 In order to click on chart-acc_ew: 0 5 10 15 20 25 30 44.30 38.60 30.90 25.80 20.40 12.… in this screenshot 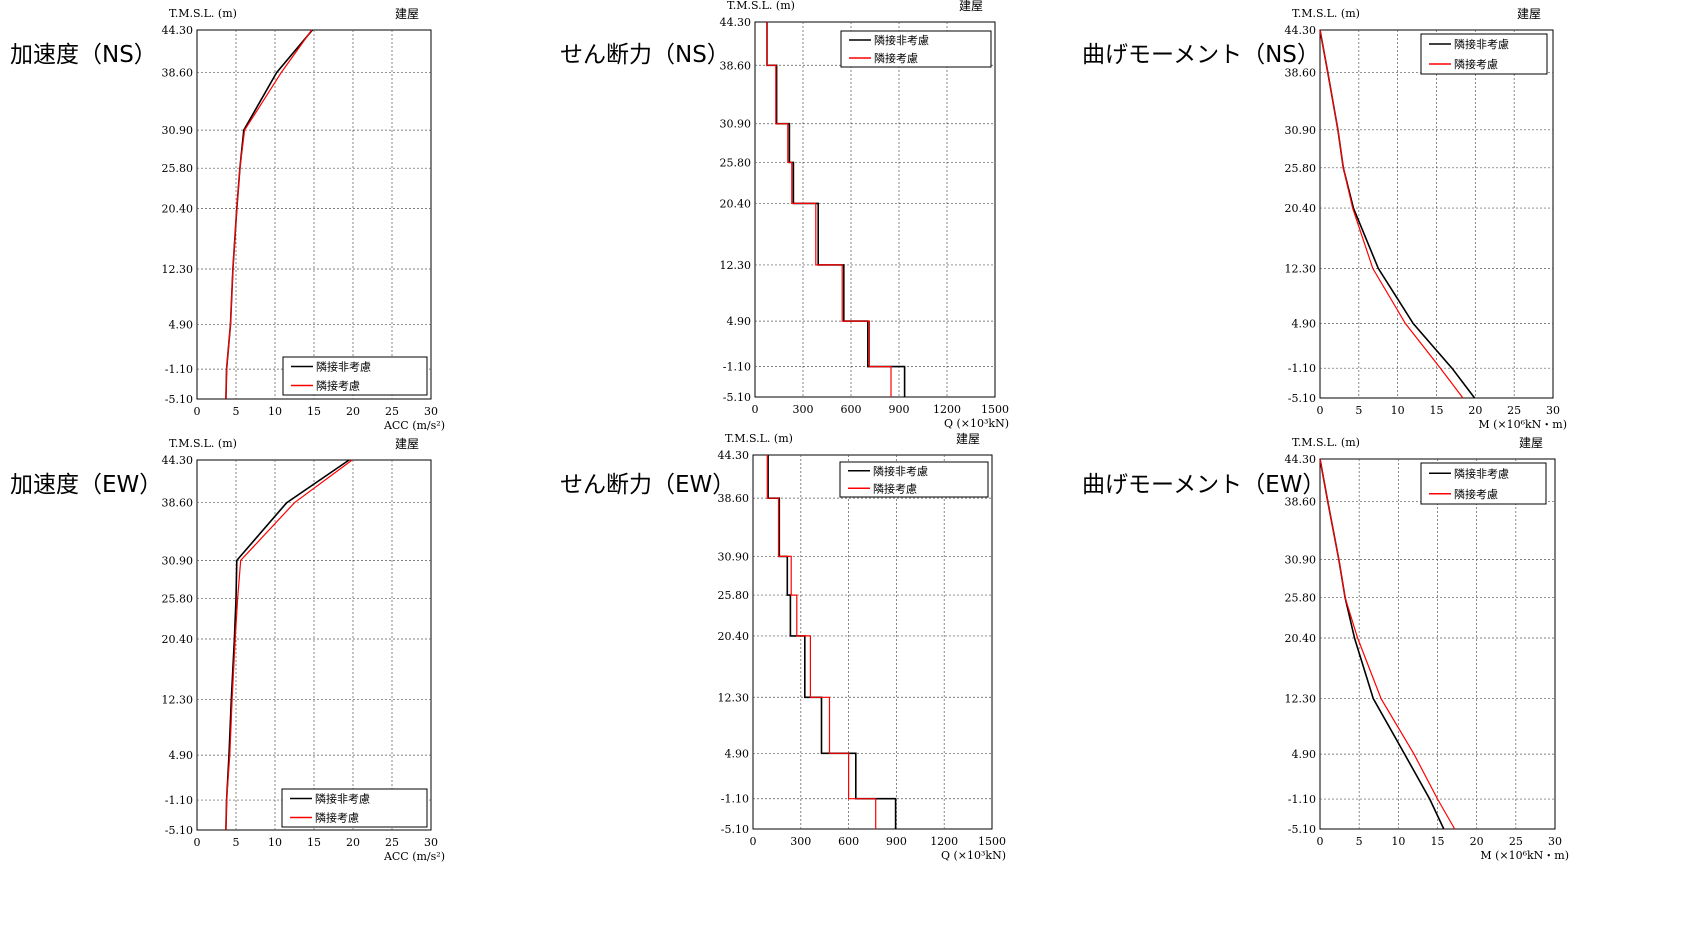, I will do `click(304, 650)`.